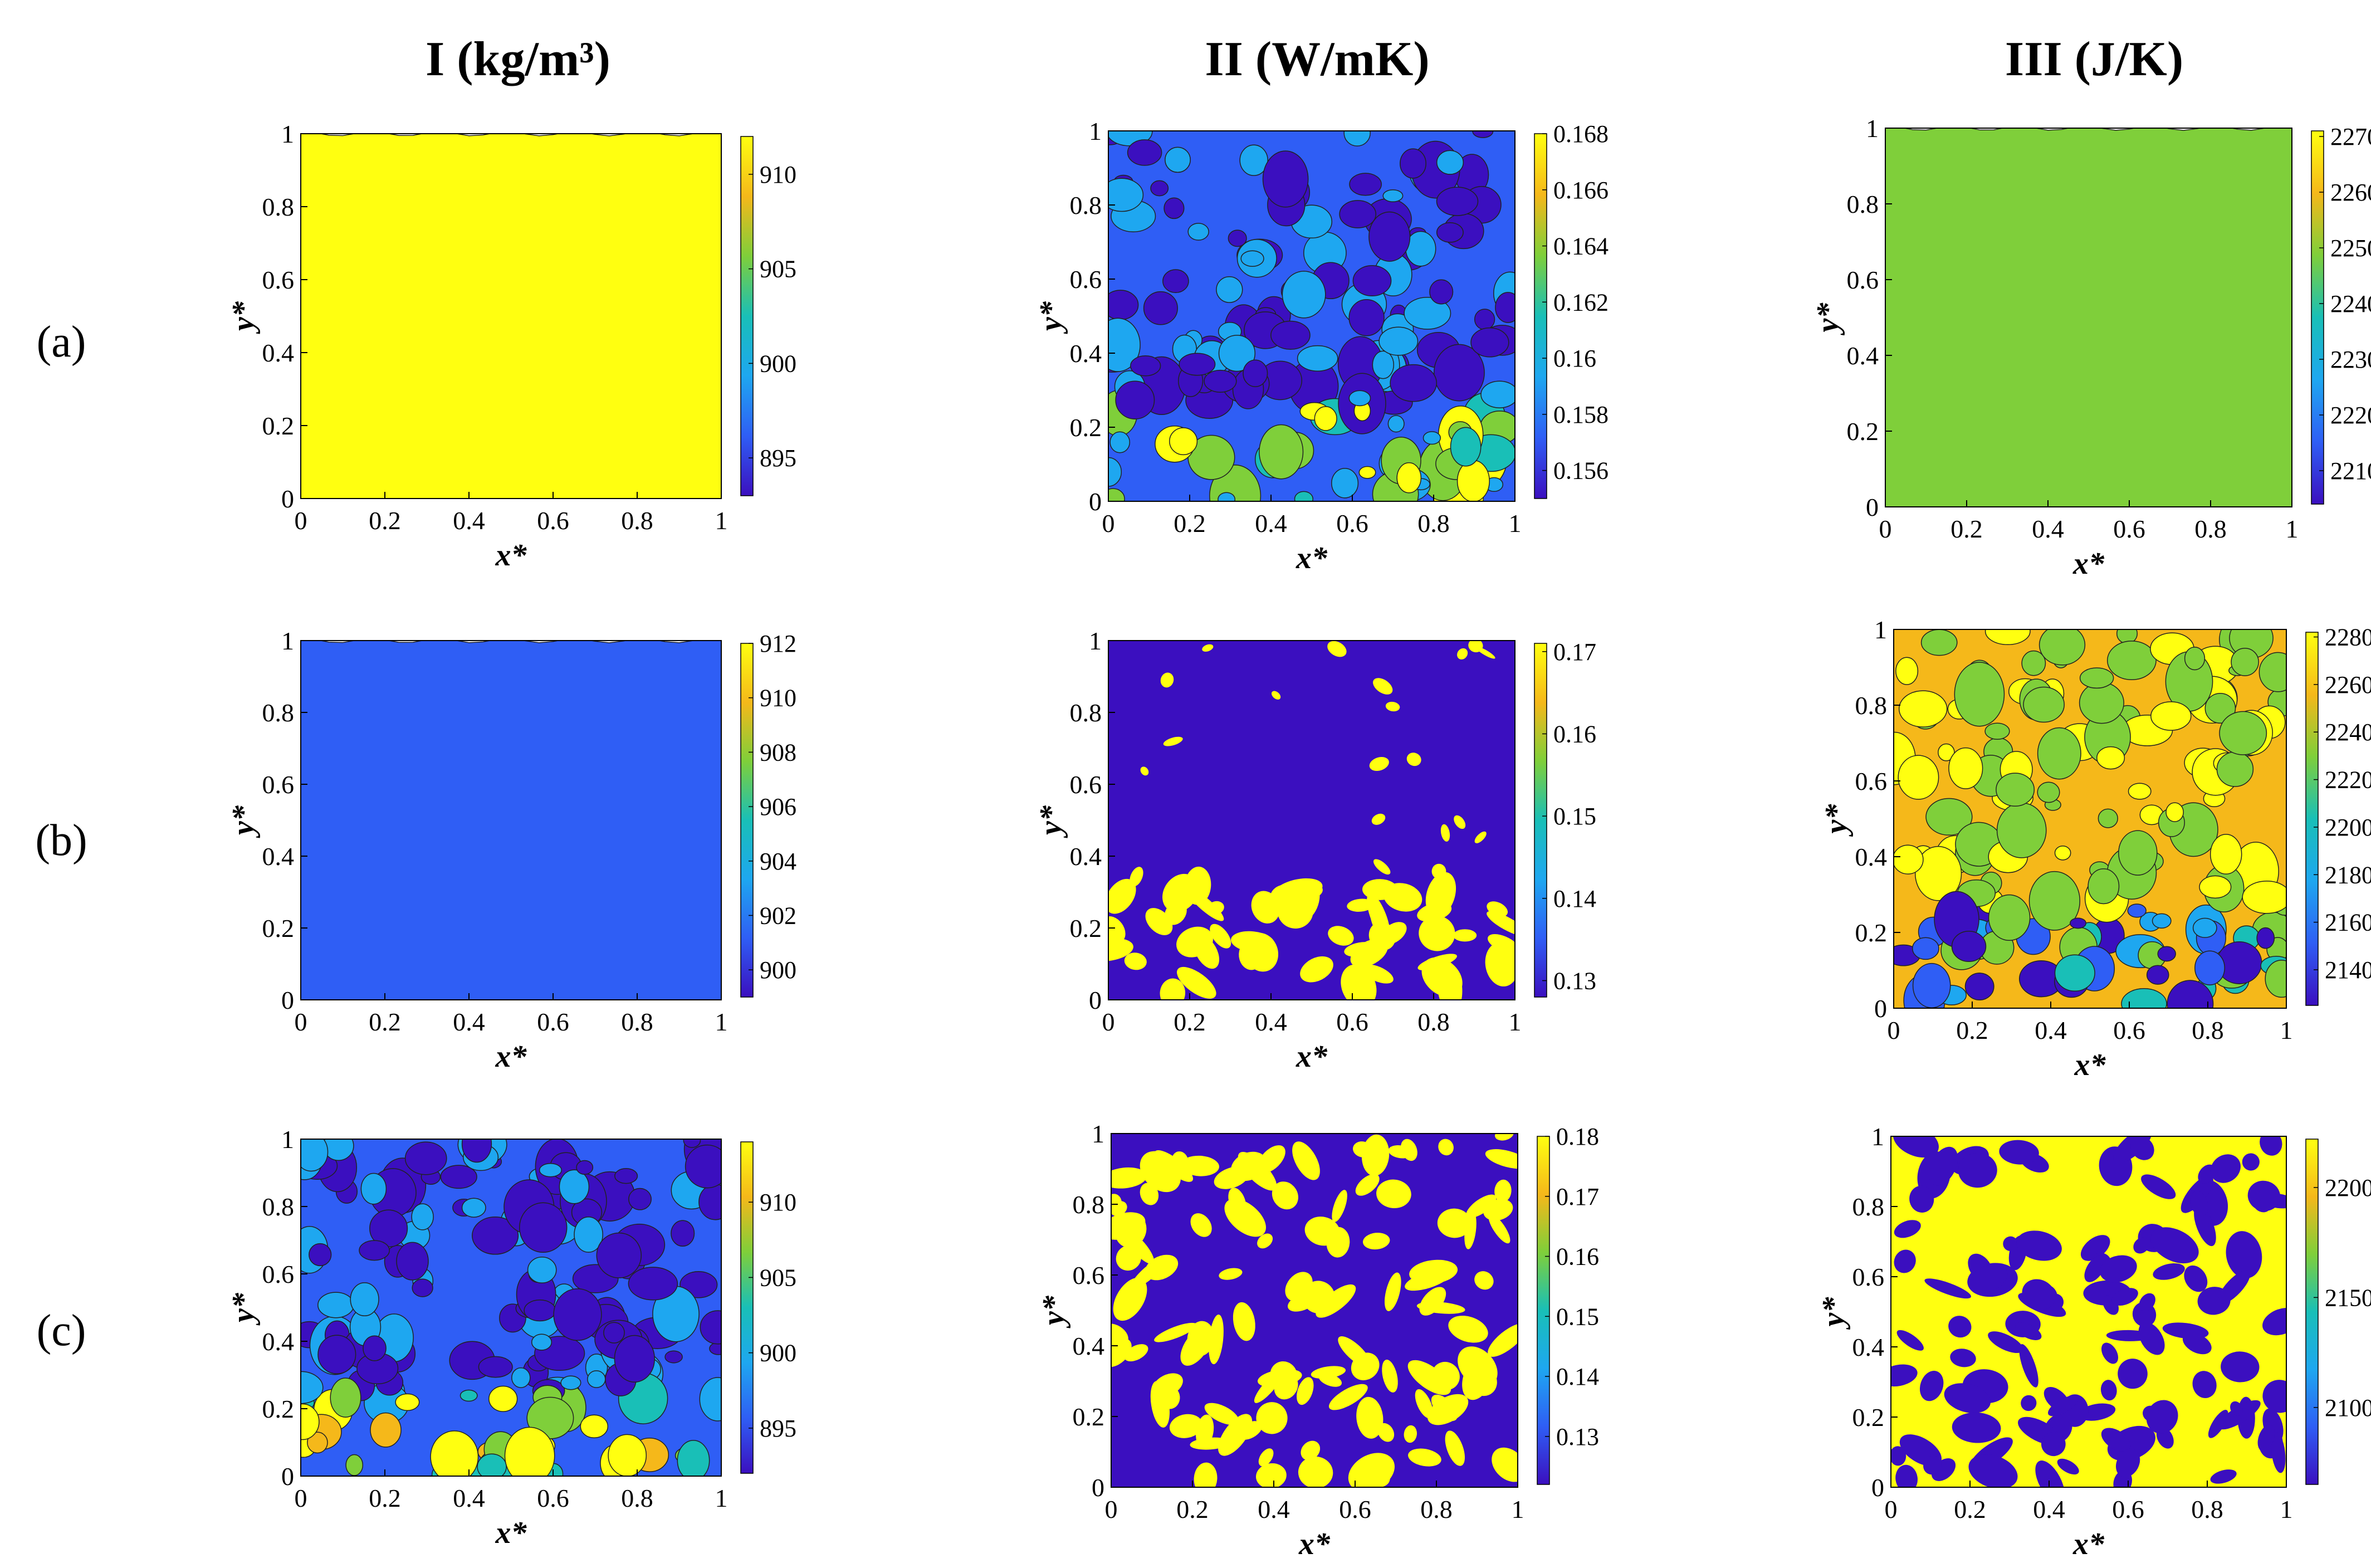 Image resolution: width=2371 pixels, height=1568 pixels. Describe the element at coordinates (2348, 874) in the screenshot. I see `colorbar-tick-label: 2180` at that location.